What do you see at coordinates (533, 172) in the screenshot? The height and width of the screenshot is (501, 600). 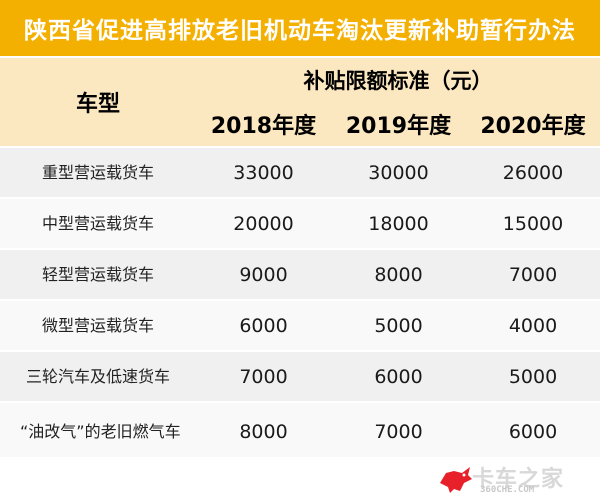 I see `amount-cell: 26000` at bounding box center [533, 172].